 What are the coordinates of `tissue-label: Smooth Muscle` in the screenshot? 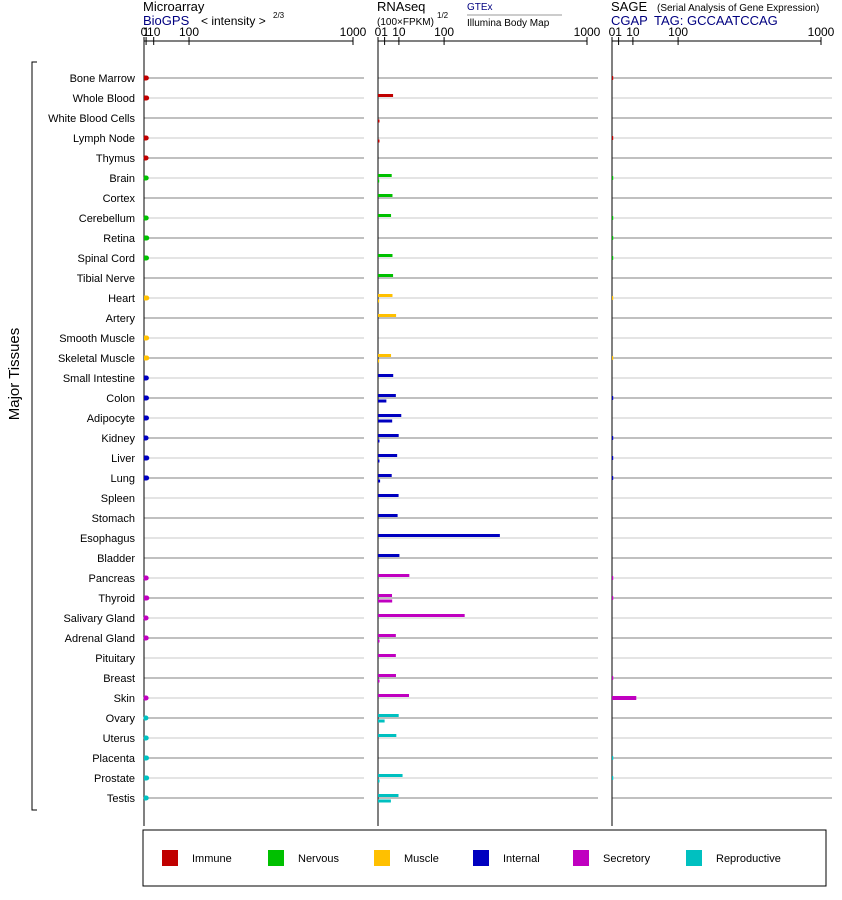 It's located at (97, 339).